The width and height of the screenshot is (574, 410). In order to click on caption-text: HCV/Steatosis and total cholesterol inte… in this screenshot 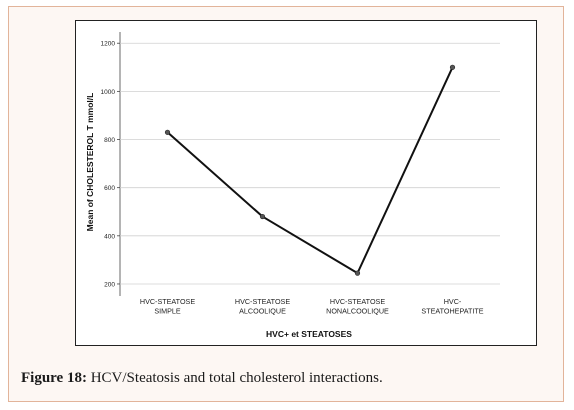, I will do `click(234, 378)`.